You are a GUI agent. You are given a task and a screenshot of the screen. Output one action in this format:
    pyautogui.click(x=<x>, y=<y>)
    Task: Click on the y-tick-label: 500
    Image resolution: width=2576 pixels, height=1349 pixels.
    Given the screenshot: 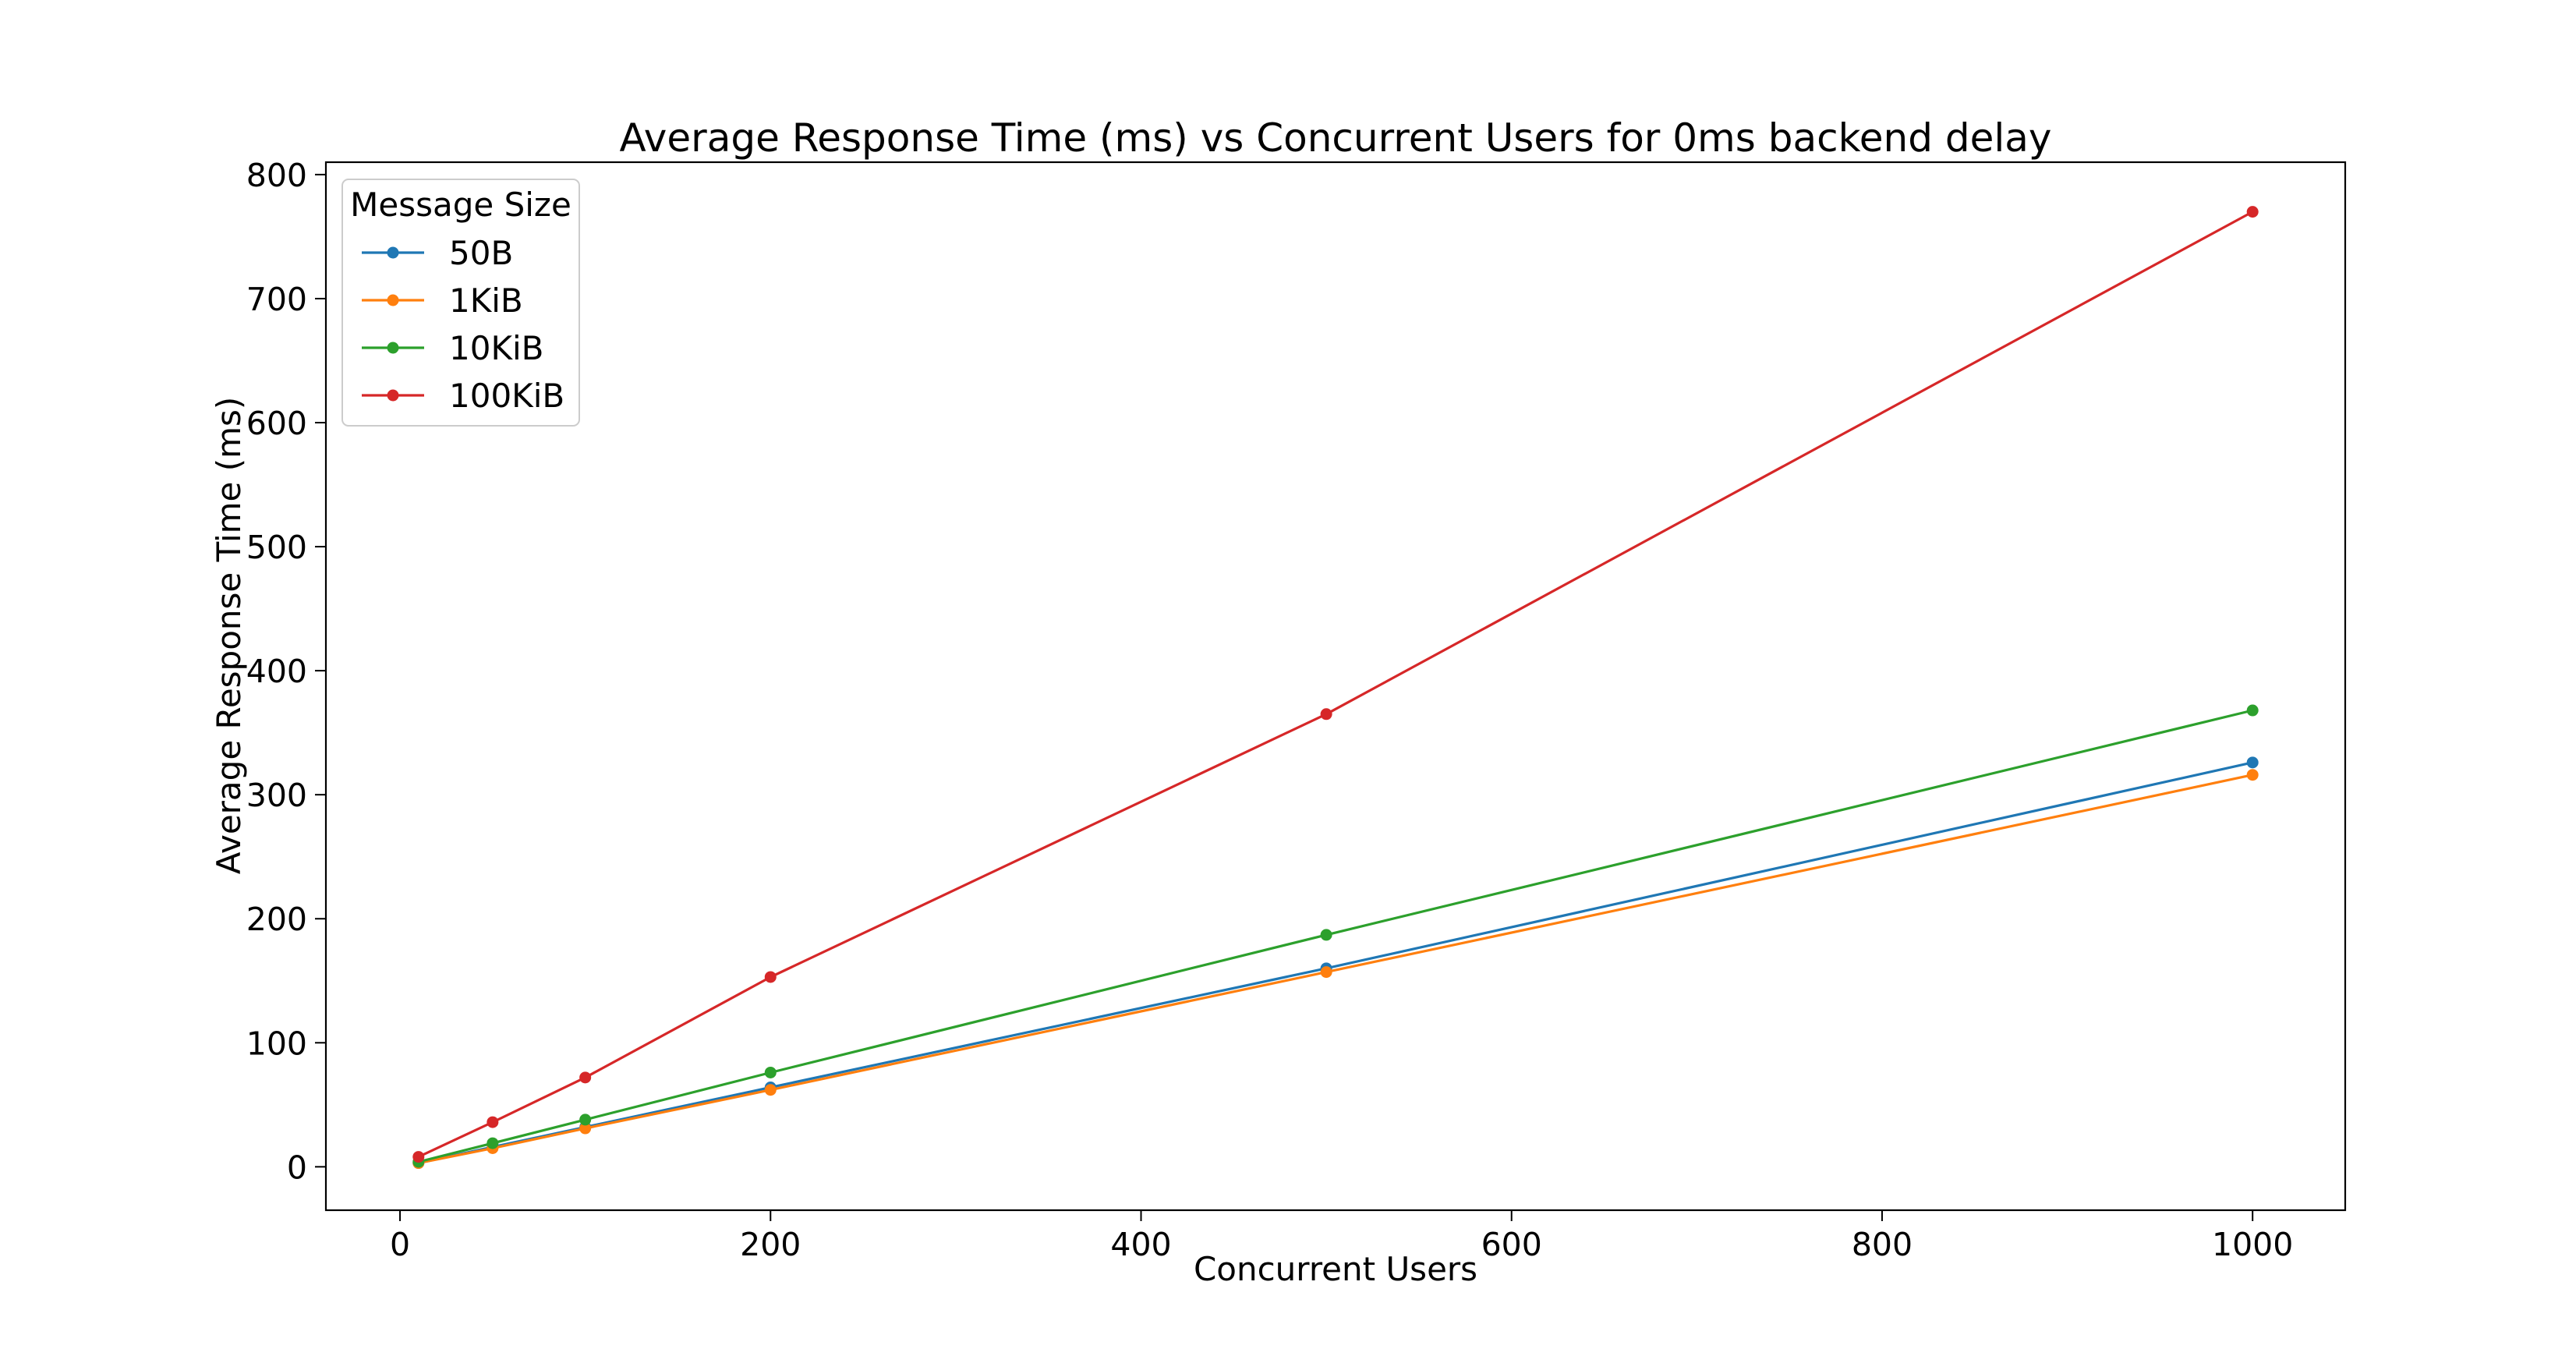 What is the action you would take?
    pyautogui.click(x=276, y=547)
    